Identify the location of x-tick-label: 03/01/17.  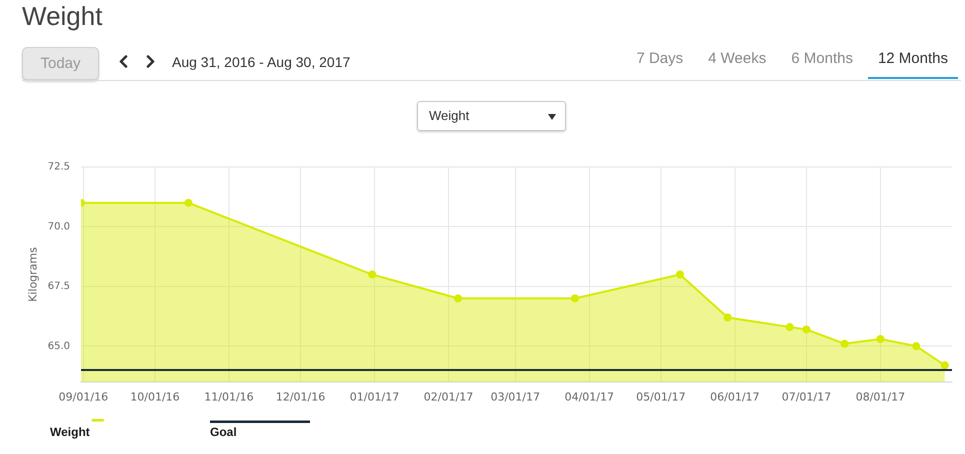
(515, 397).